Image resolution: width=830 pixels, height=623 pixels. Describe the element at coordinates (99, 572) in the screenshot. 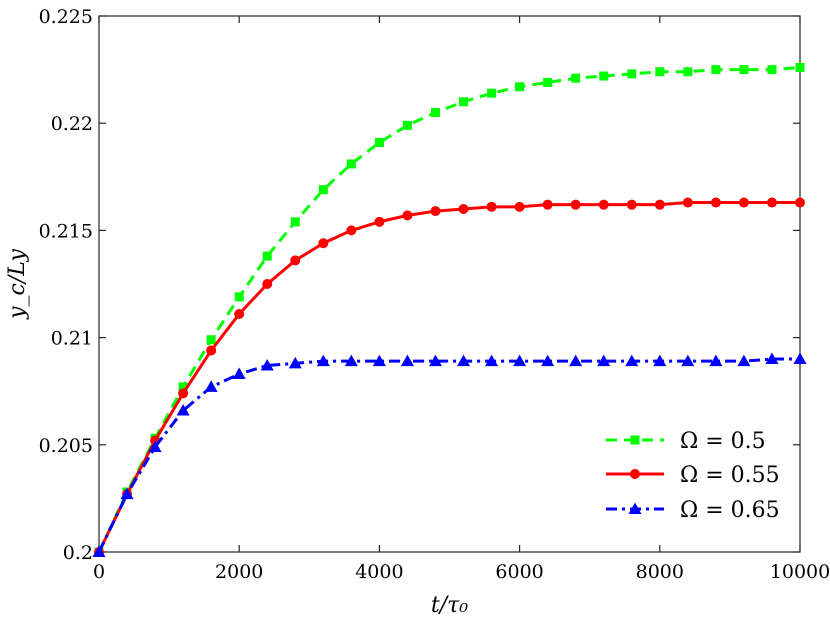

I see `x-tick-label: 0` at that location.